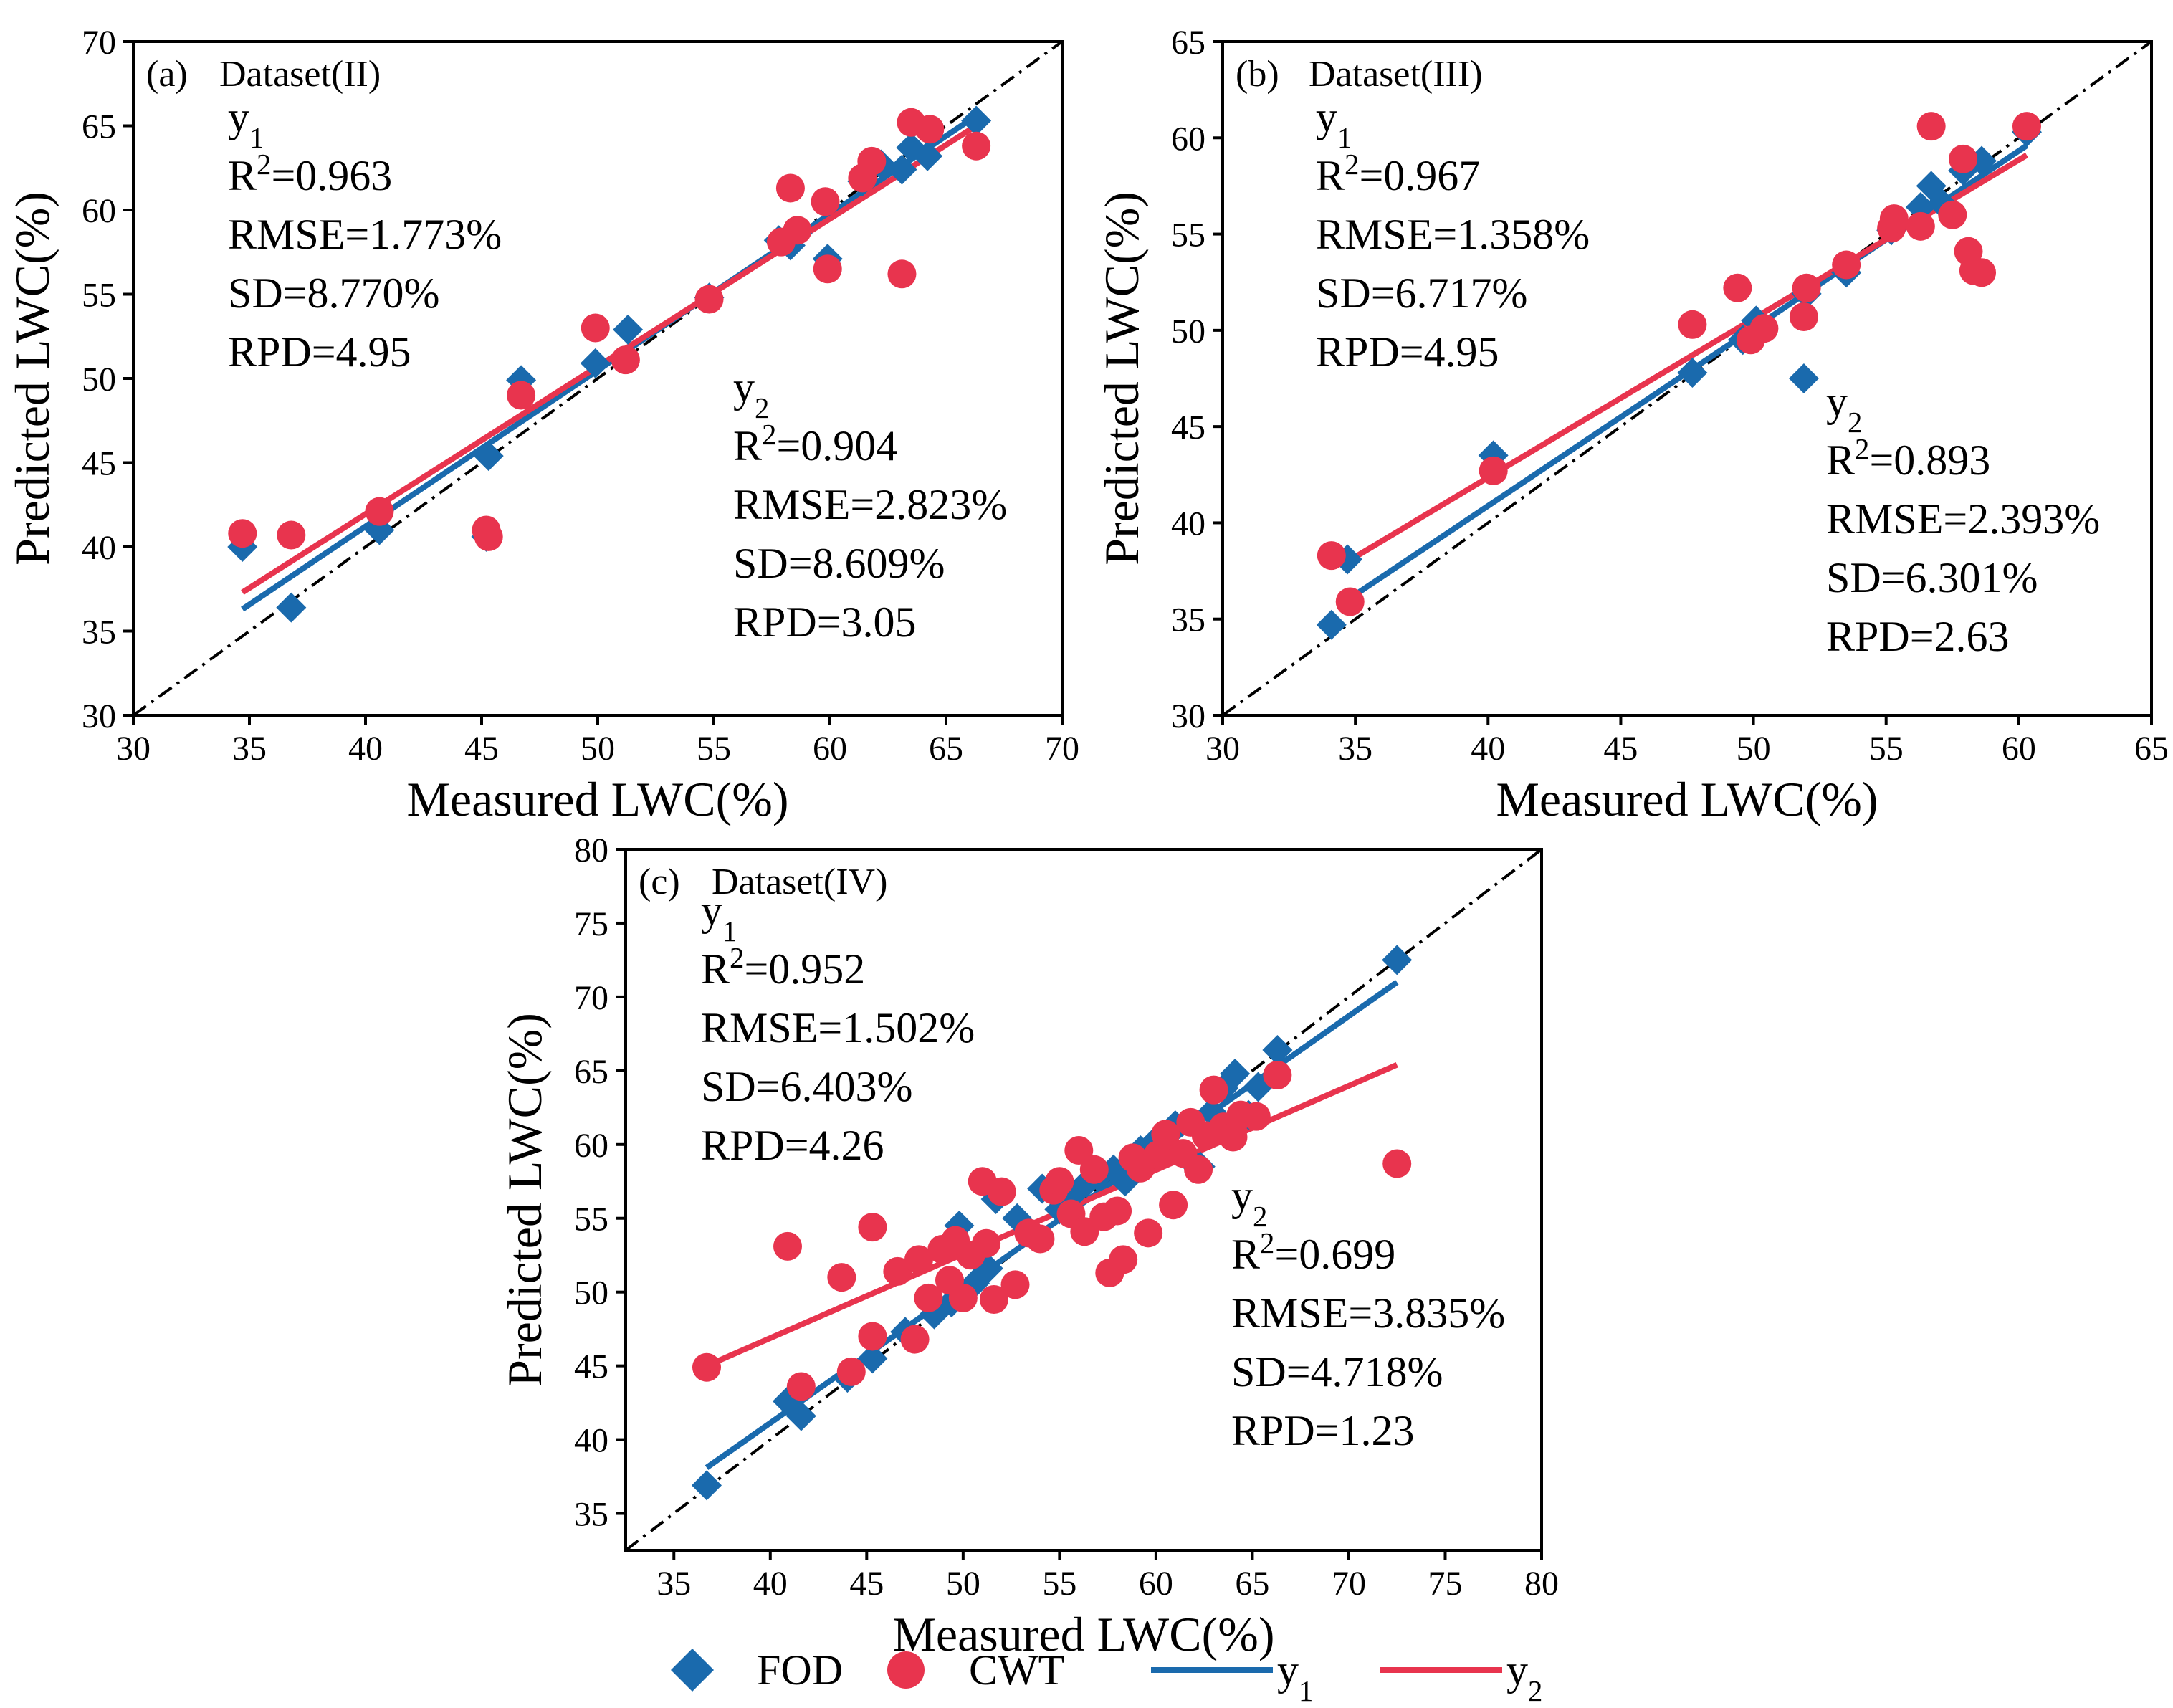  Describe the element at coordinates (167, 74) in the screenshot. I see `panel-tag: (a)` at that location.